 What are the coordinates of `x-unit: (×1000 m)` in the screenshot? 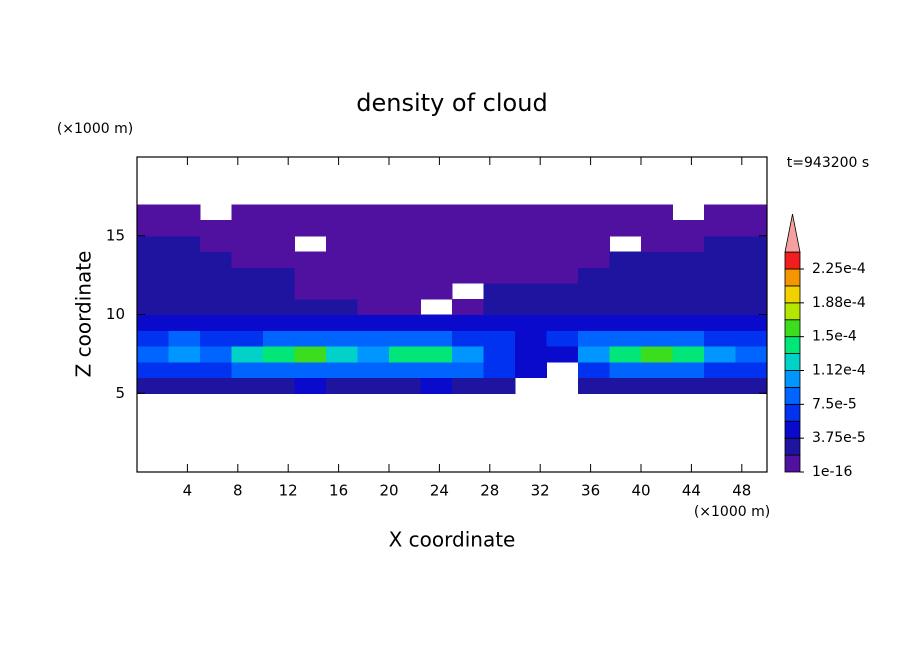 It's located at (732, 512).